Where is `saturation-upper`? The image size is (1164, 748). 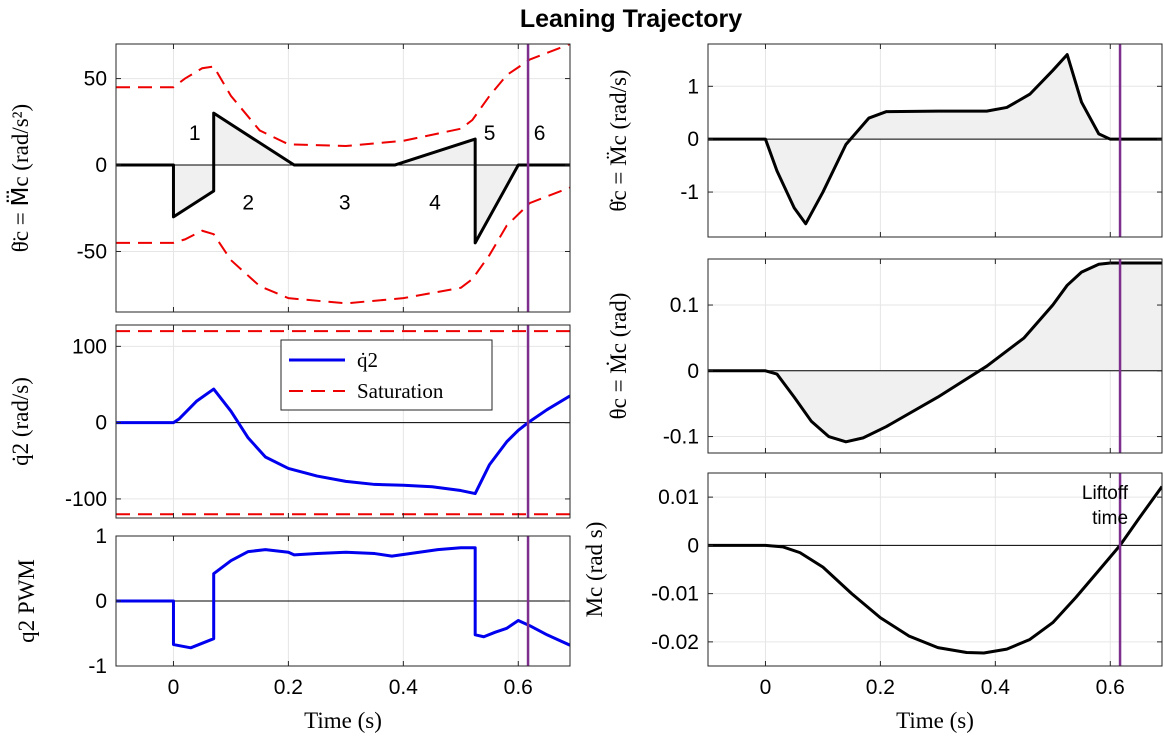
saturation-upper is located at coordinates (343, 96).